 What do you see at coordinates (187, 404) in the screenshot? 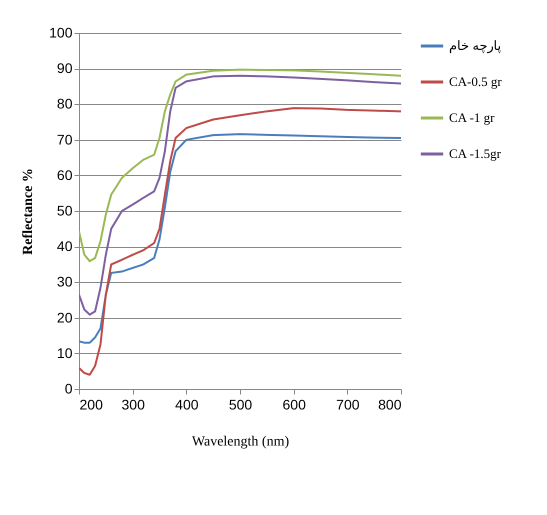
I see `x-tick-label: 400` at bounding box center [187, 404].